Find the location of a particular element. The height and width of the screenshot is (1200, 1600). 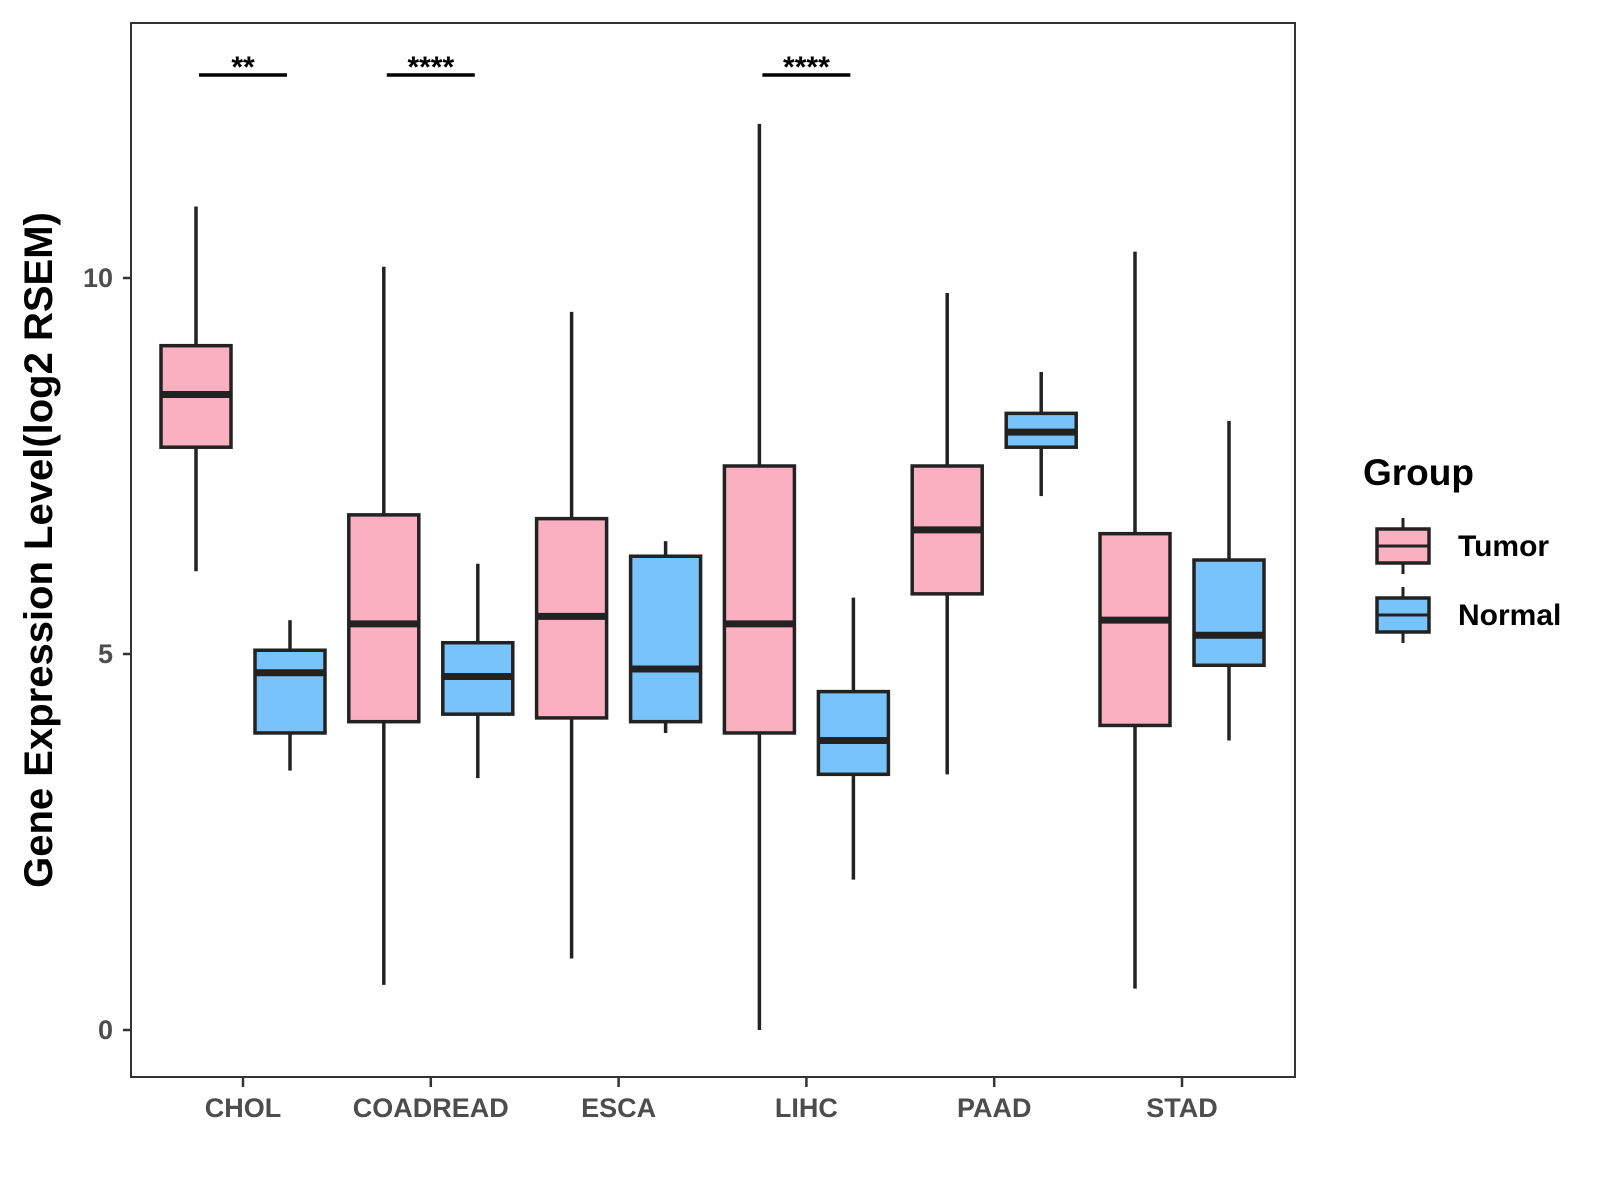

y-tick-label: 0 is located at coordinates (105, 1030).